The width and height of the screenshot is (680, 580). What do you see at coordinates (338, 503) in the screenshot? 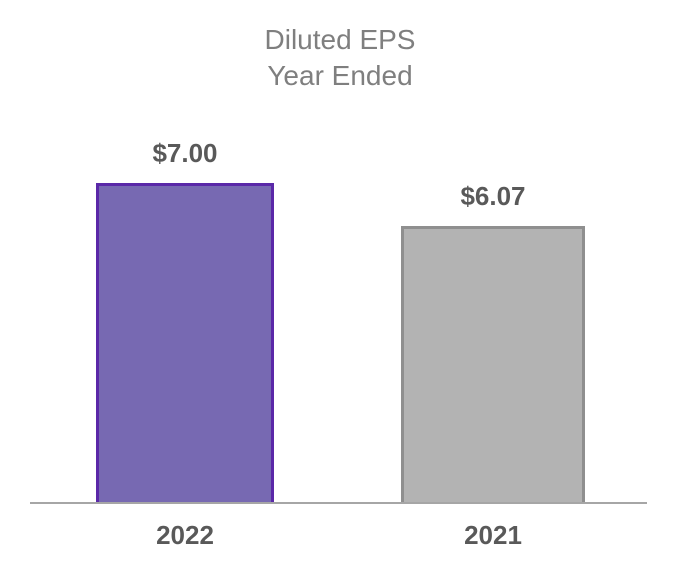
I see `x-axis-line` at bounding box center [338, 503].